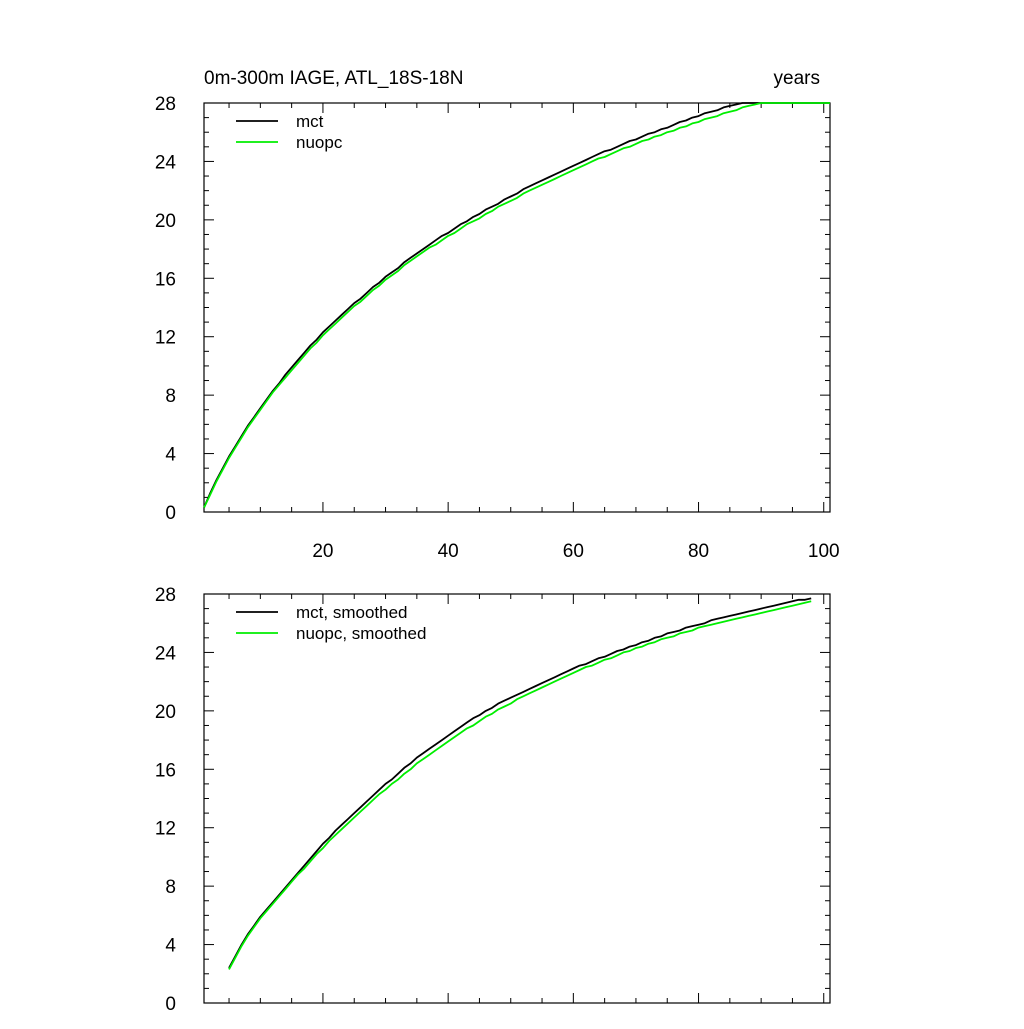 The width and height of the screenshot is (1024, 1029). I want to click on x-tick-label: 80, so click(698, 551).